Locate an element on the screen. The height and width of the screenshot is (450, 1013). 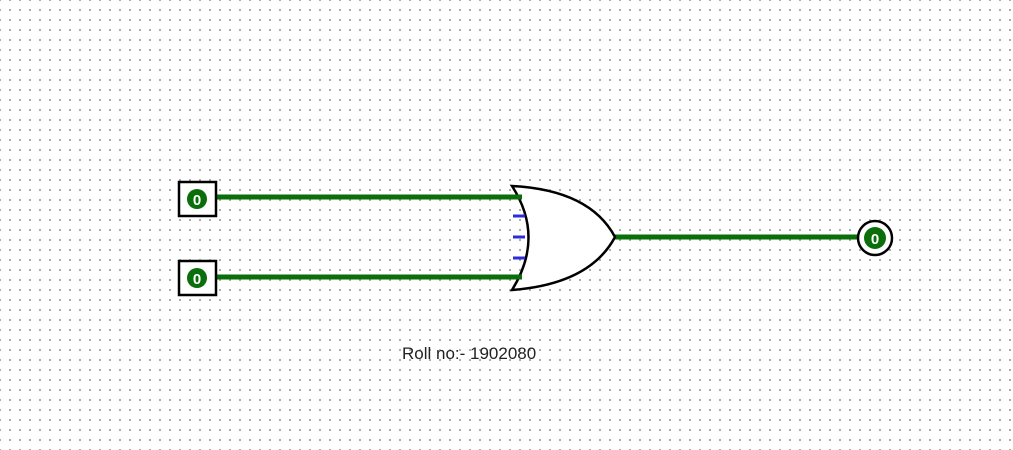
input-pin-2-value: 0 is located at coordinates (197, 279).